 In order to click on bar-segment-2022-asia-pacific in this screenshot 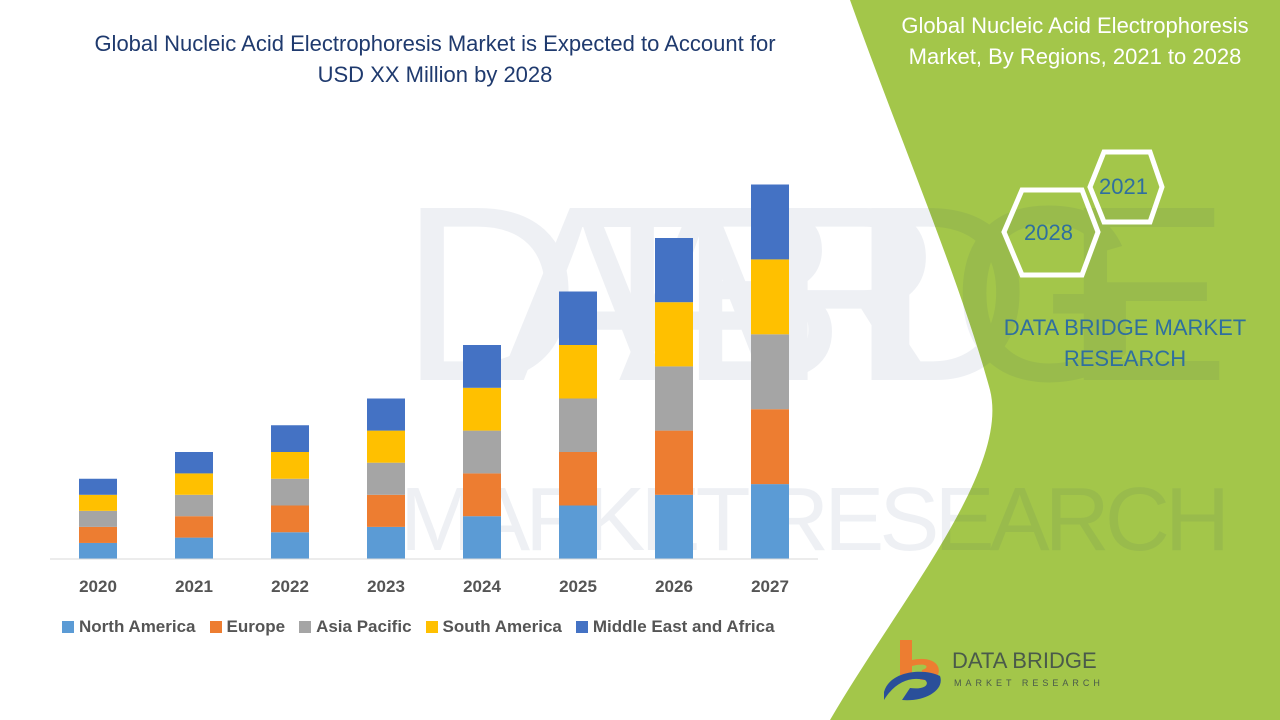, I will do `click(290, 492)`.